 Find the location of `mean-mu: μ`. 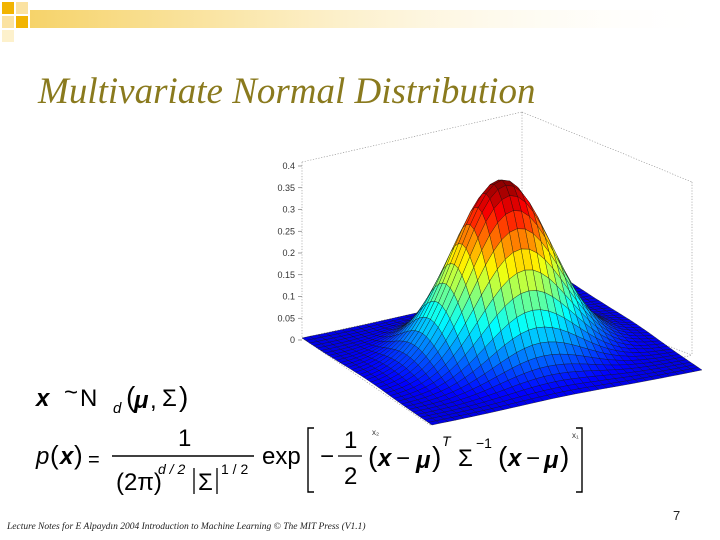

mean-mu: μ is located at coordinates (141, 400).